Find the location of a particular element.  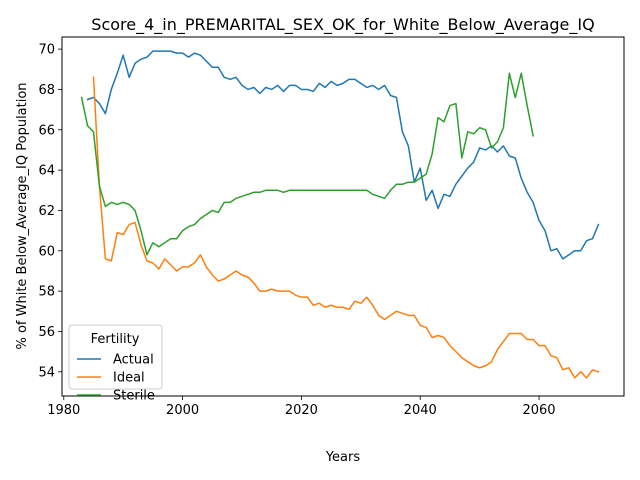

y-tick-label: 66 is located at coordinates (46, 130).